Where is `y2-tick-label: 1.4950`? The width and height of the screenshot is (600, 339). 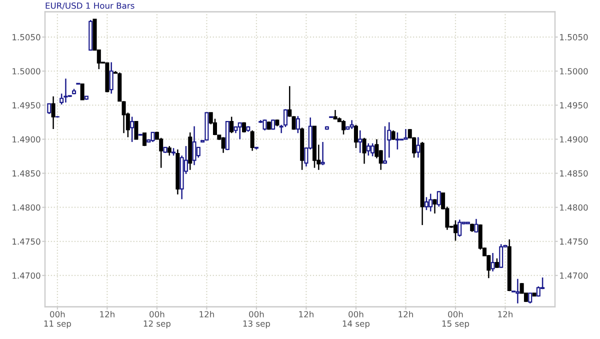 y2-tick-label: 1.4950 is located at coordinates (574, 105).